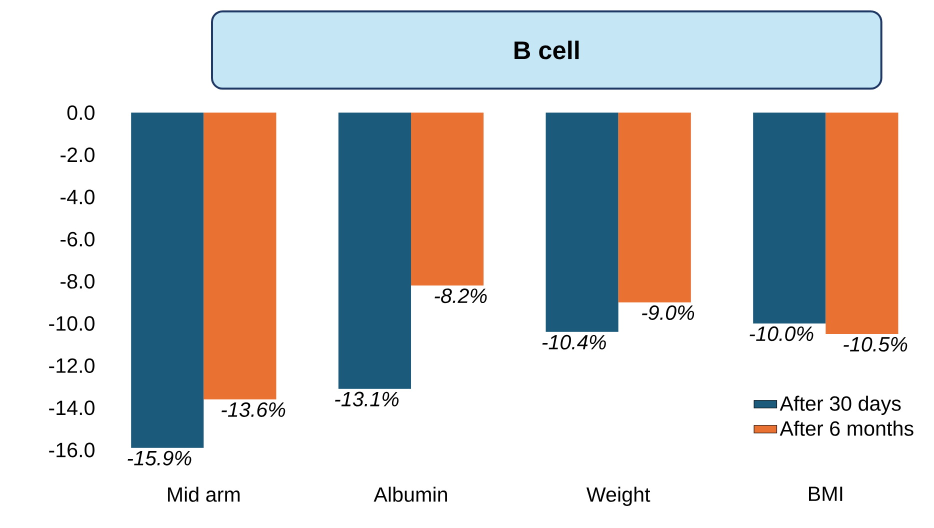  Describe the element at coordinates (77, 197) in the screenshot. I see `y-tick-label: -4.0` at that location.